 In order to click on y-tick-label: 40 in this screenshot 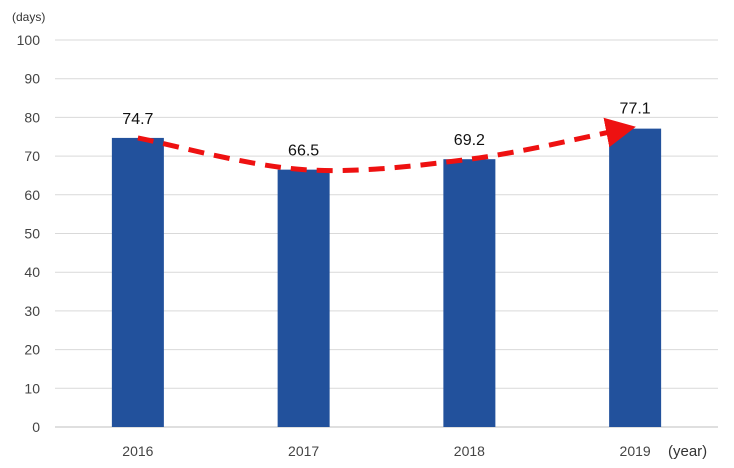, I will do `click(32, 272)`.